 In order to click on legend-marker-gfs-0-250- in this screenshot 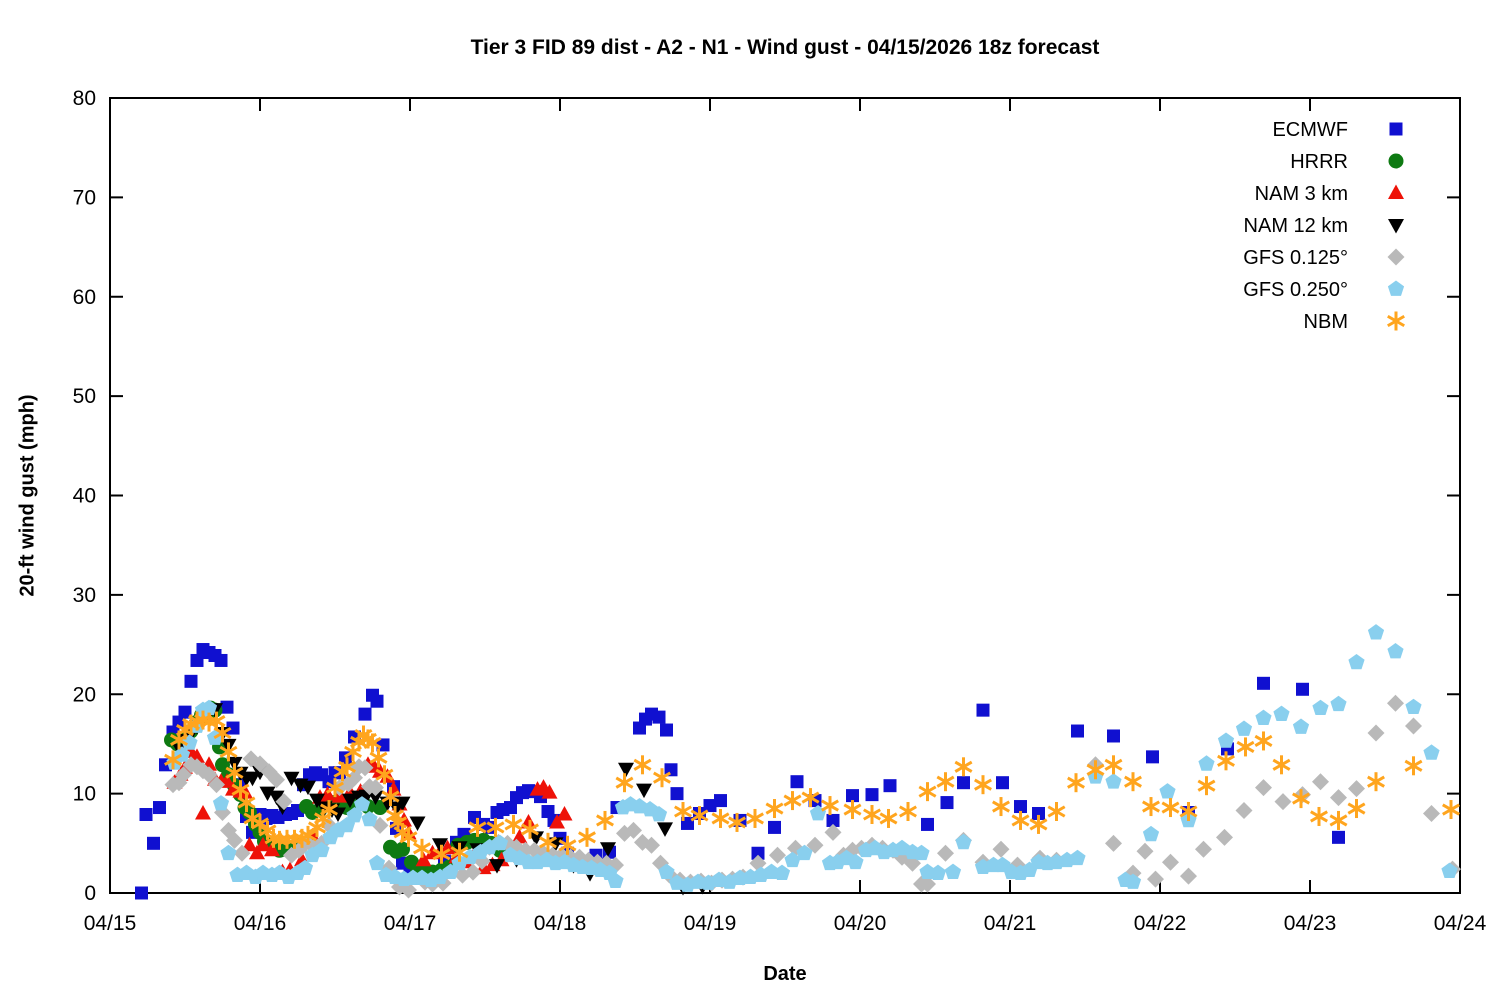, I will do `click(1396, 288)`.